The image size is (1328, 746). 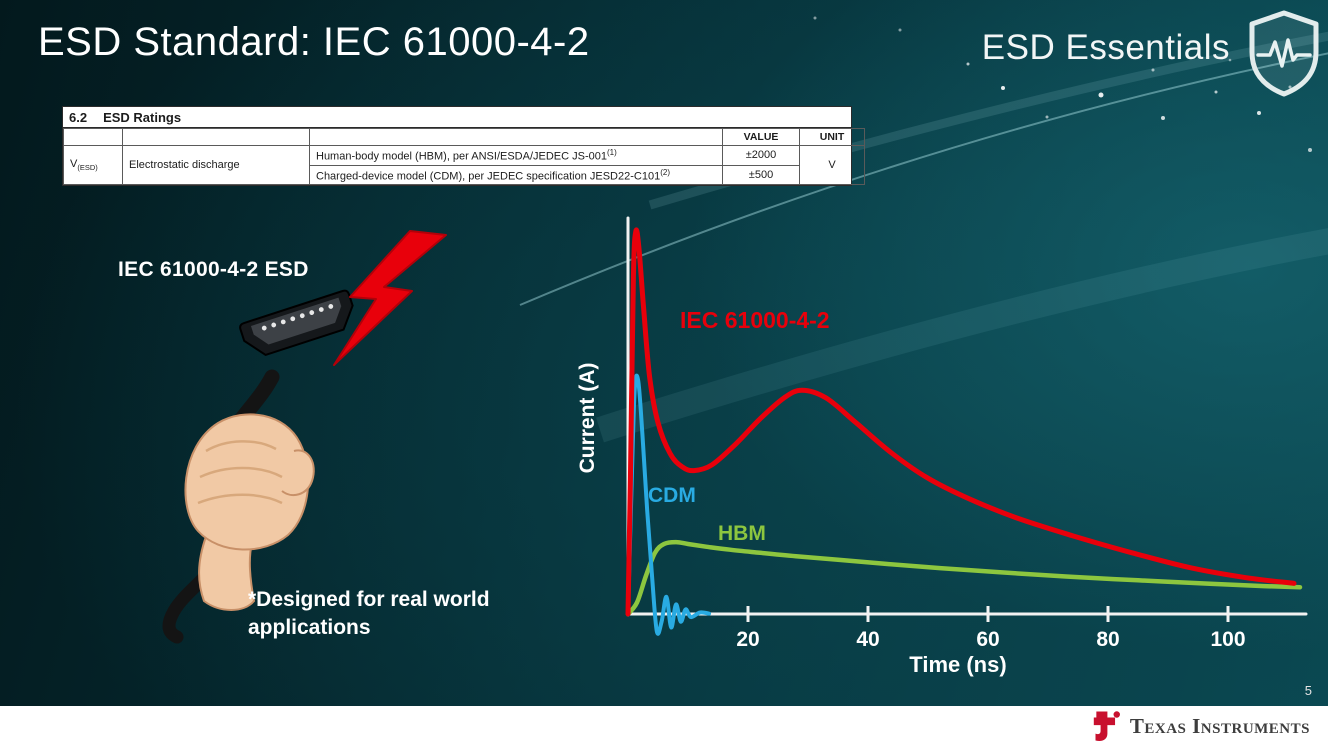 I want to click on series-label-hbm: HBM, so click(x=742, y=533).